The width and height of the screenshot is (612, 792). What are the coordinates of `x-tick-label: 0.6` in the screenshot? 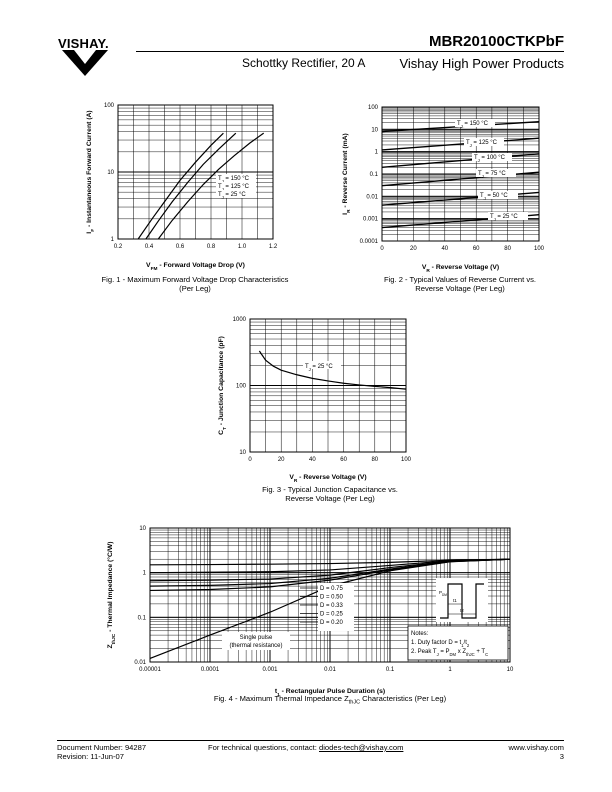 It's located at (180, 247).